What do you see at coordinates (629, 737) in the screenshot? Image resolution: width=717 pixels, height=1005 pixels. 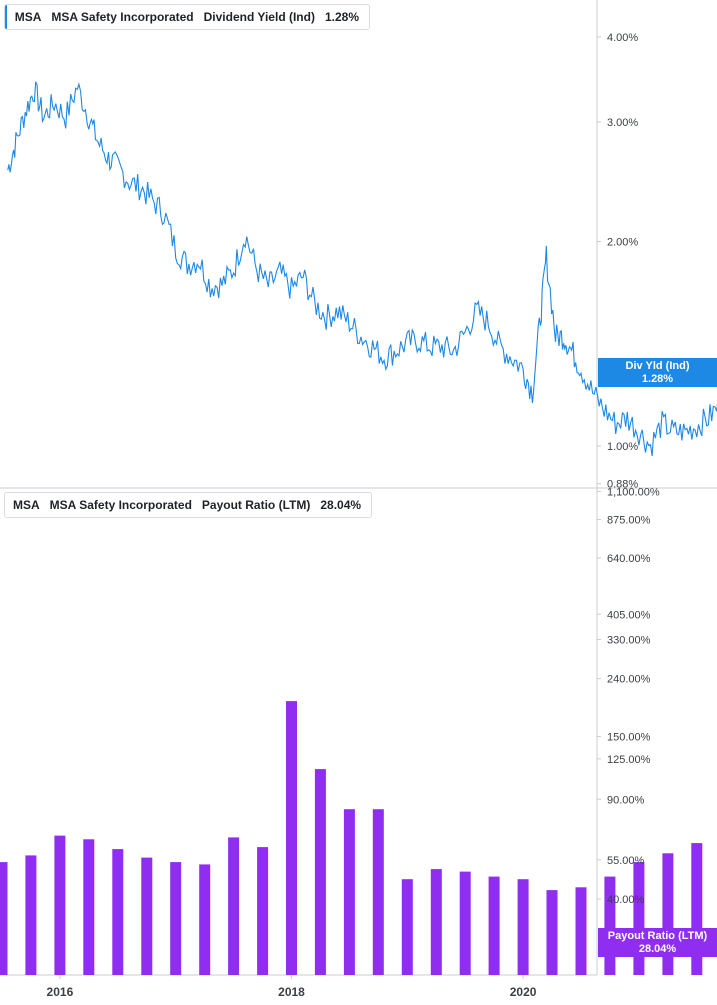 I see `payout-ytick-label: 150.00%` at bounding box center [629, 737].